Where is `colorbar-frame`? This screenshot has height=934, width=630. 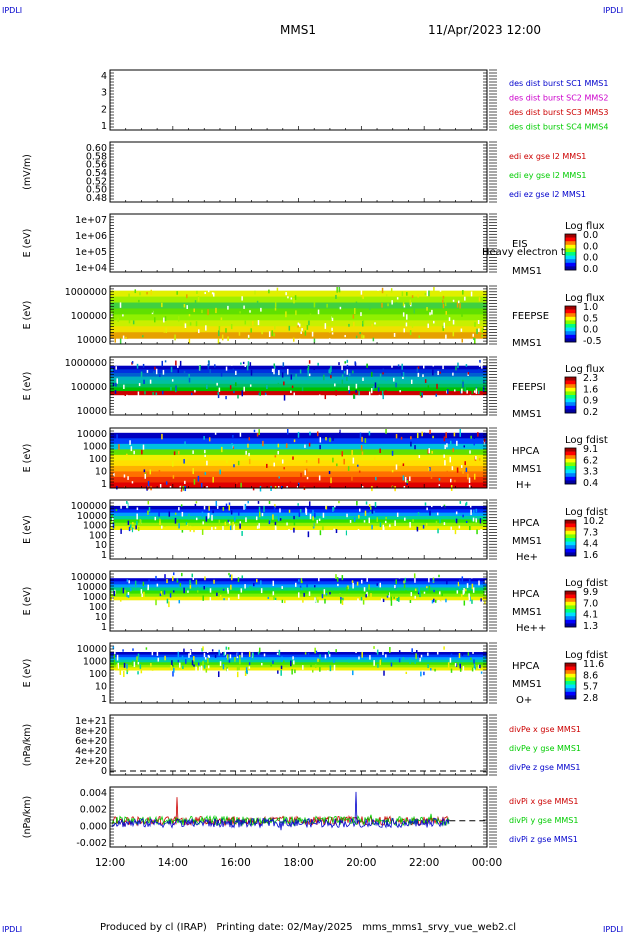
colorbar-frame is located at coordinates (570, 538).